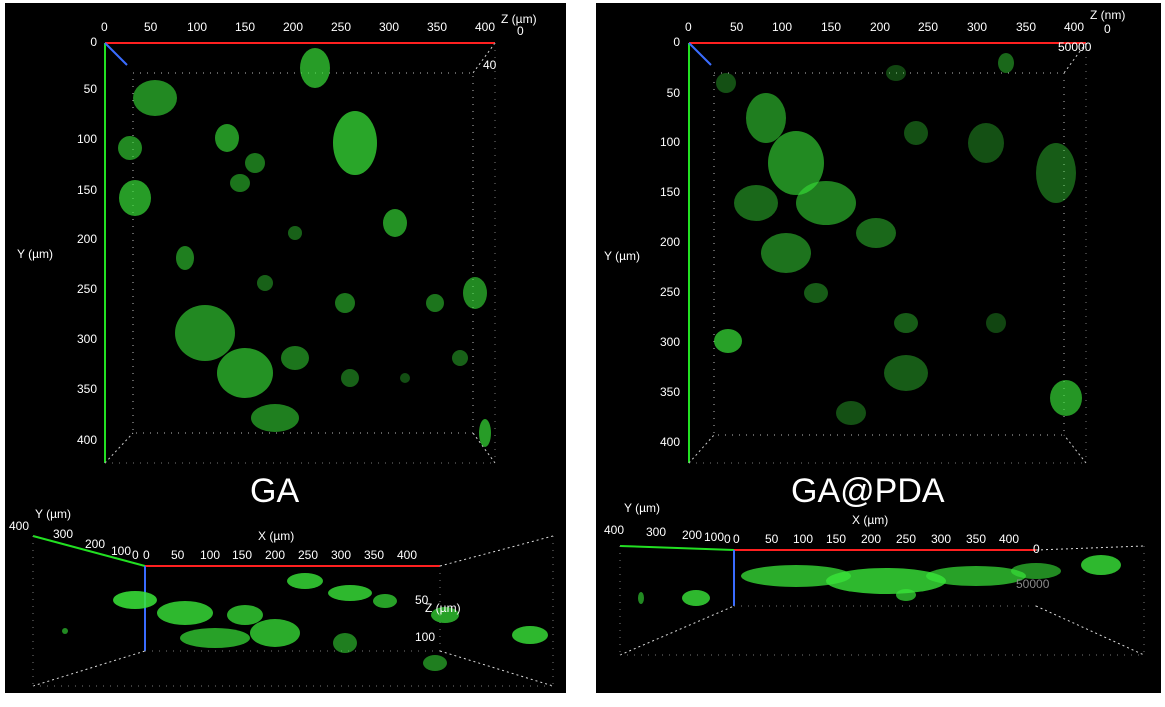  I want to click on side-z-axis-label: Z (µm), so click(443, 608).